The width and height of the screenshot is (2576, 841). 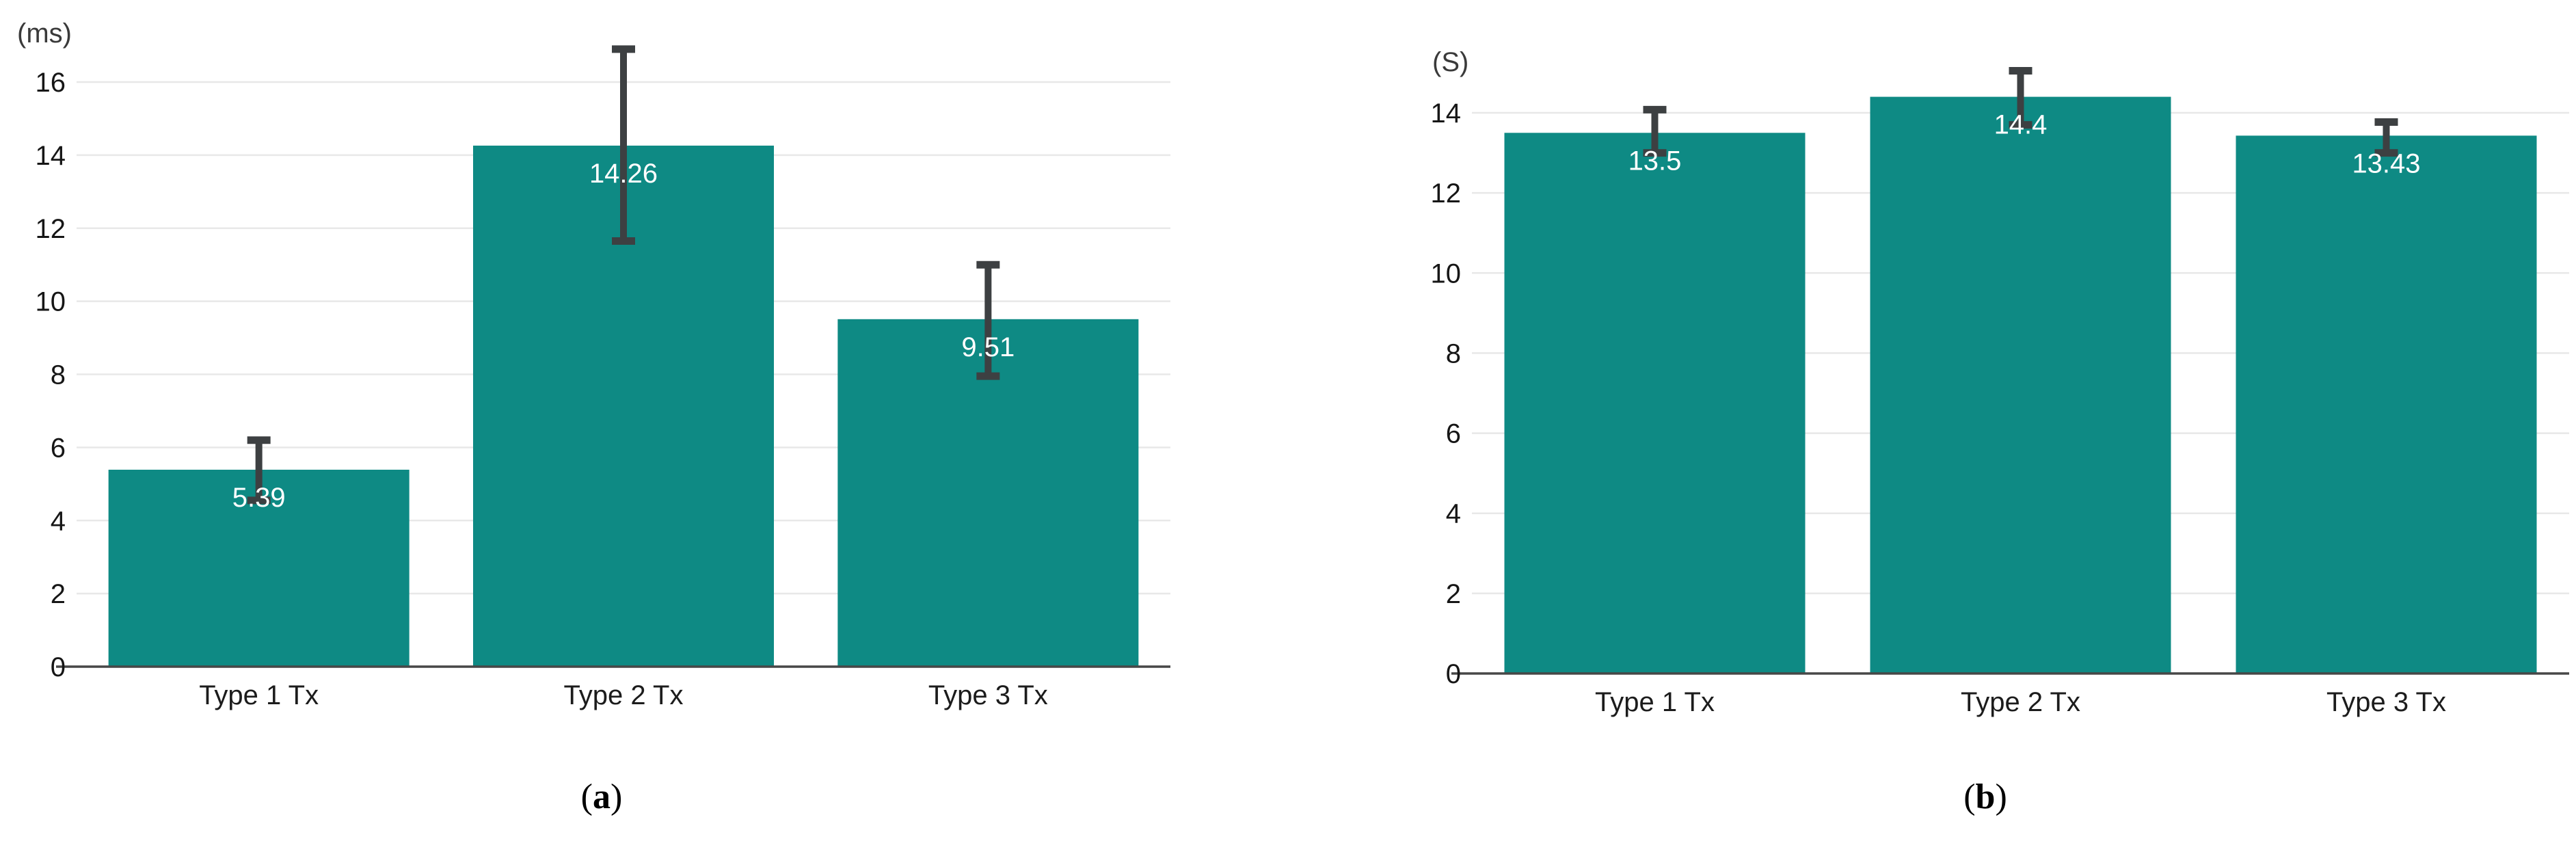 I want to click on caption-a-letter: a, so click(x=602, y=796).